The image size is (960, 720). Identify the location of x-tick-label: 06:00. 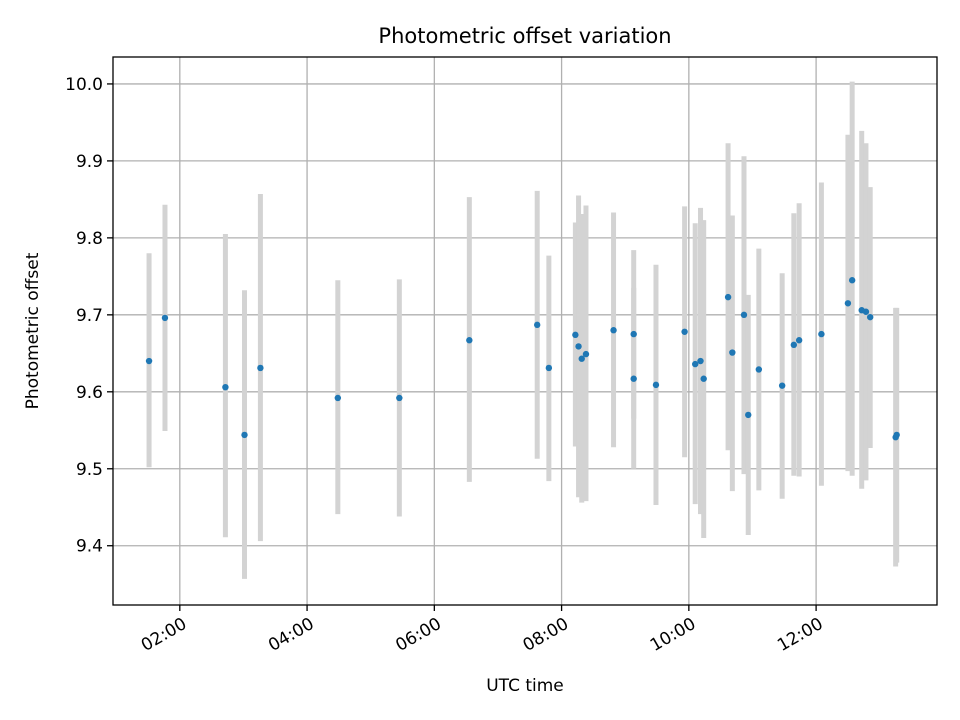
(418, 635).